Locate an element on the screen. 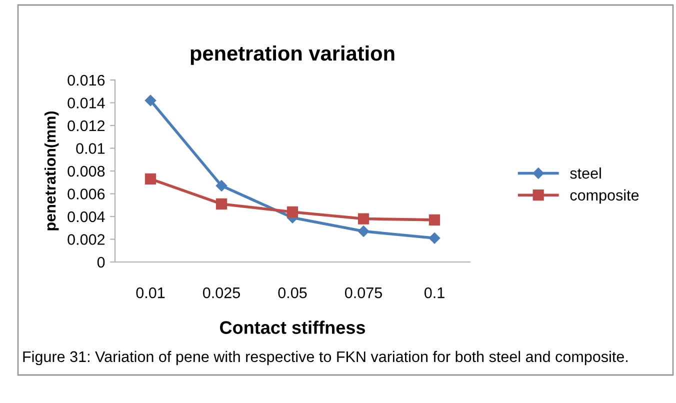 Image resolution: width=676 pixels, height=403 pixels. y-tick-label: 0.01 is located at coordinates (90, 148).